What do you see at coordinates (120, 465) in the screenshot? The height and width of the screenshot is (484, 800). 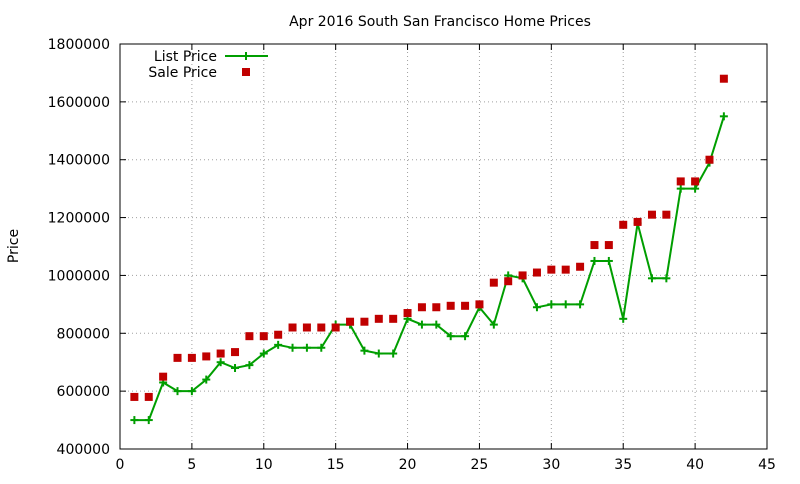 I see `x-tick-label: 0` at bounding box center [120, 465].